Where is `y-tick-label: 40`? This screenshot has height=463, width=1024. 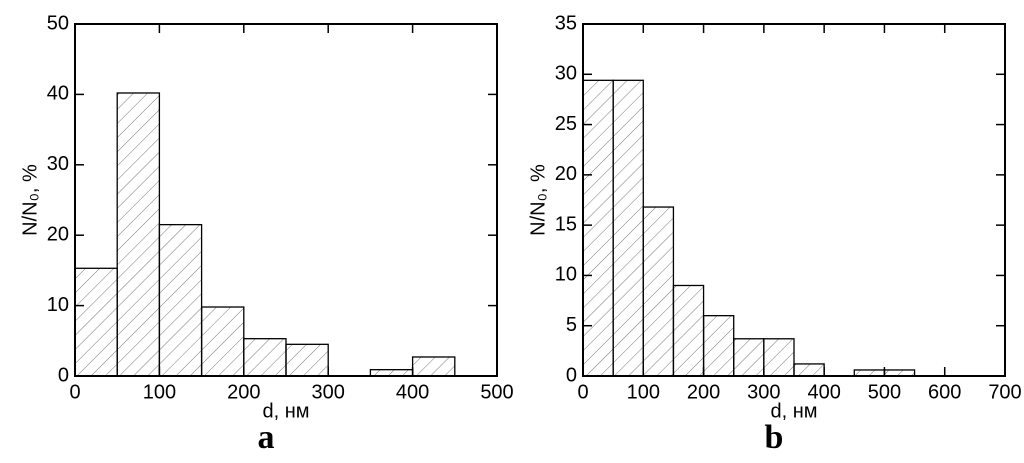
y-tick-label: 40 is located at coordinates (58, 94).